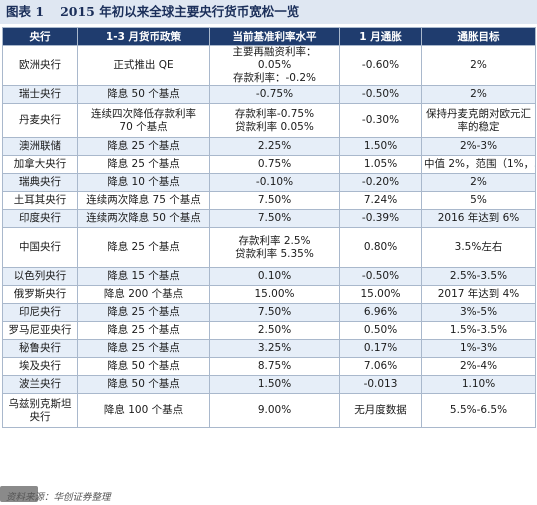 Image resolution: width=537 pixels, height=505 pixels. Describe the element at coordinates (143, 200) in the screenshot. I see `cell-policy: 连续两次降息 75 个基点` at that location.